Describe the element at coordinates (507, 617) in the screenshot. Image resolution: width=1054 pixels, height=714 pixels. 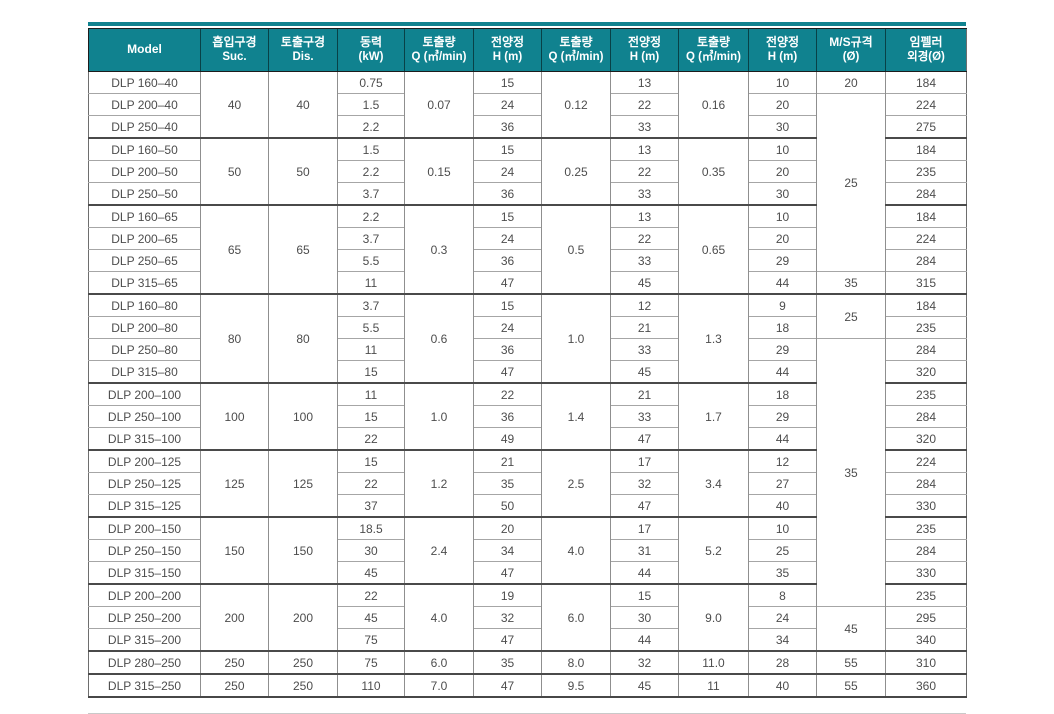
I see `cell-head-1: 32` at that location.